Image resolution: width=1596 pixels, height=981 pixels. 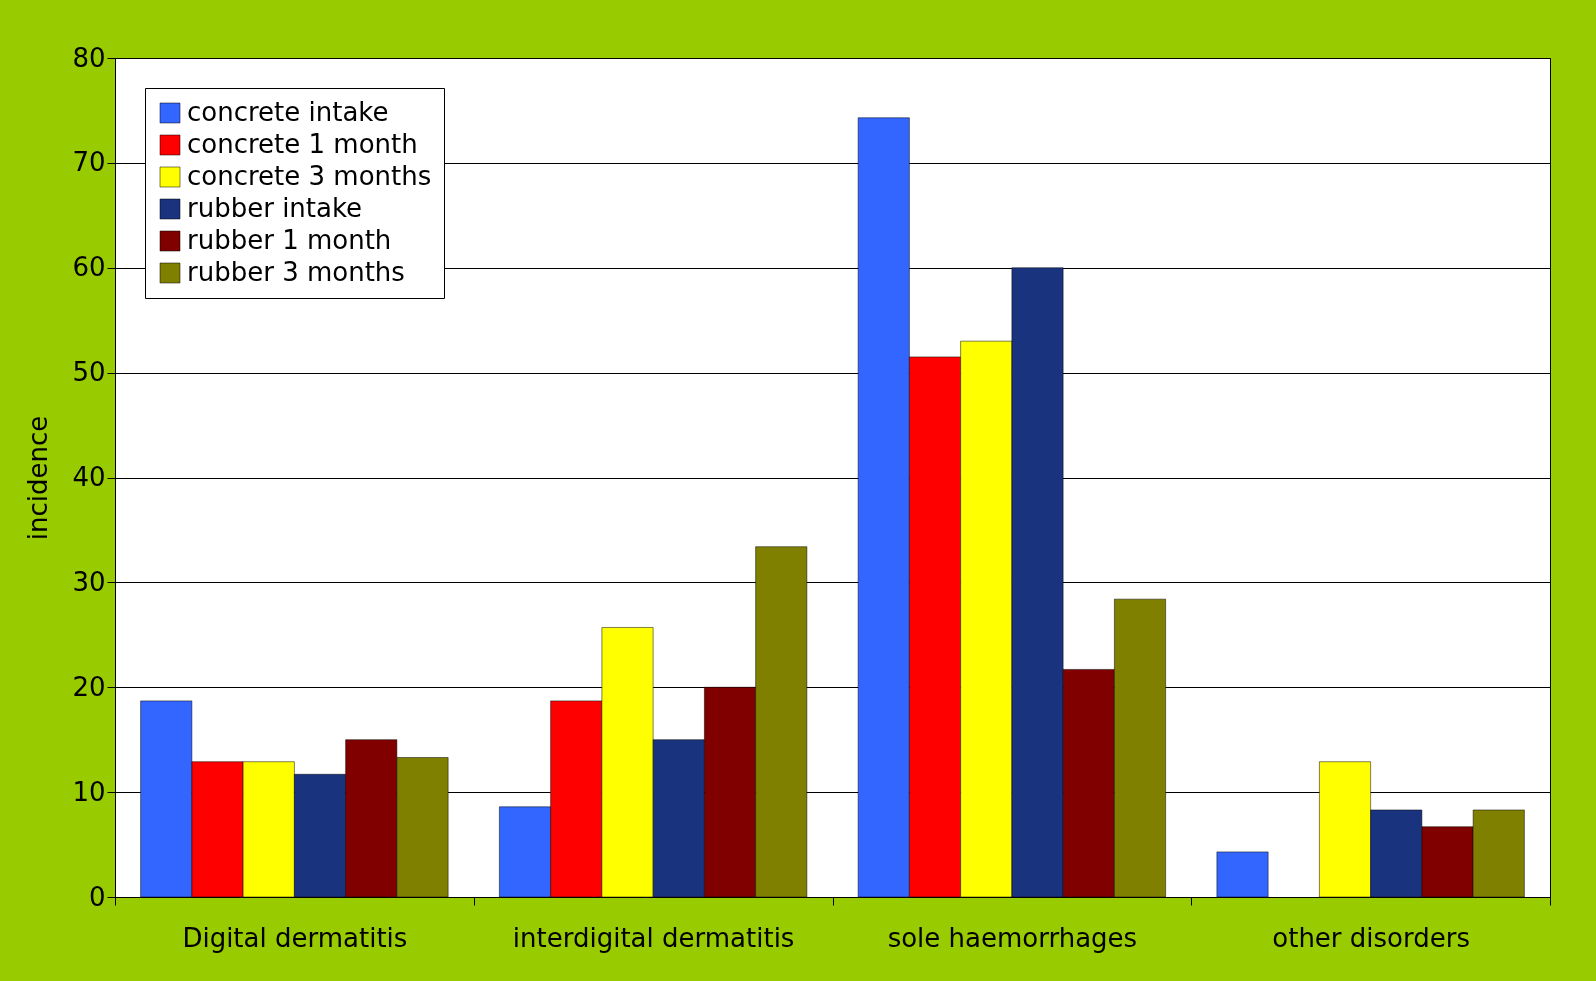 What do you see at coordinates (1371, 937) in the screenshot?
I see `x-tick-label: other disorders` at bounding box center [1371, 937].